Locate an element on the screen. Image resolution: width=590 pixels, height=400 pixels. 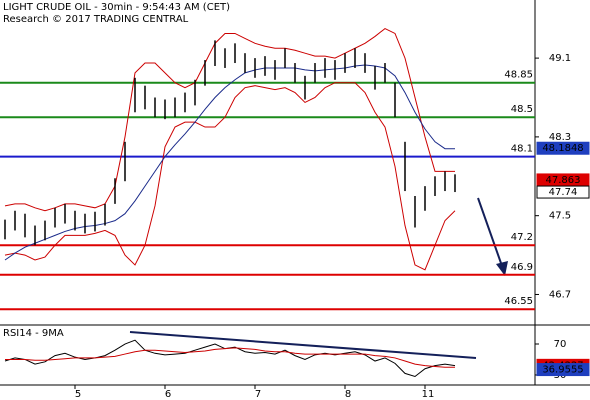
level-label: 47.2 is located at coordinates (522, 237).